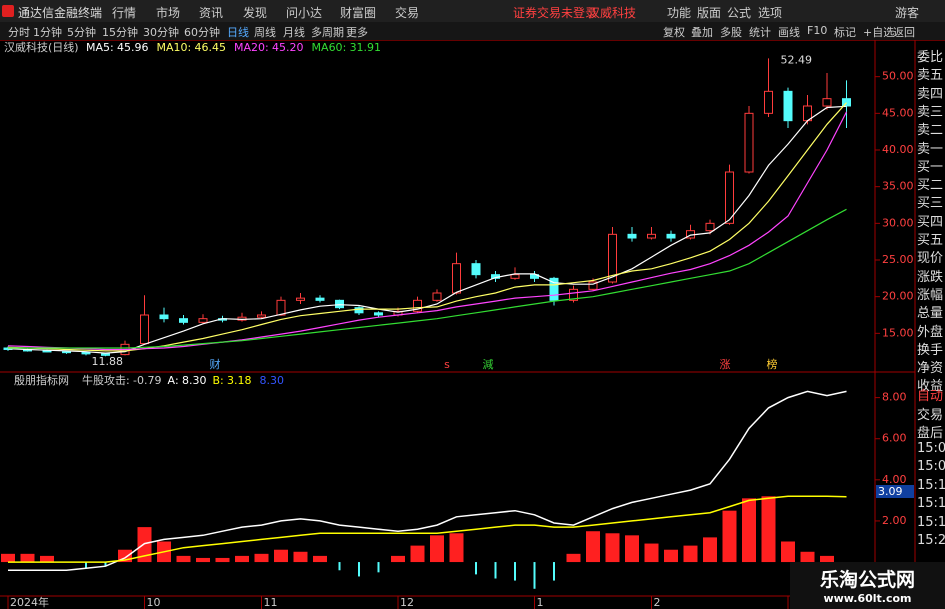 This screenshot has width=945, height=609. Describe the element at coordinates (238, 32) in the screenshot. I see `period-tab: 日线` at that location.